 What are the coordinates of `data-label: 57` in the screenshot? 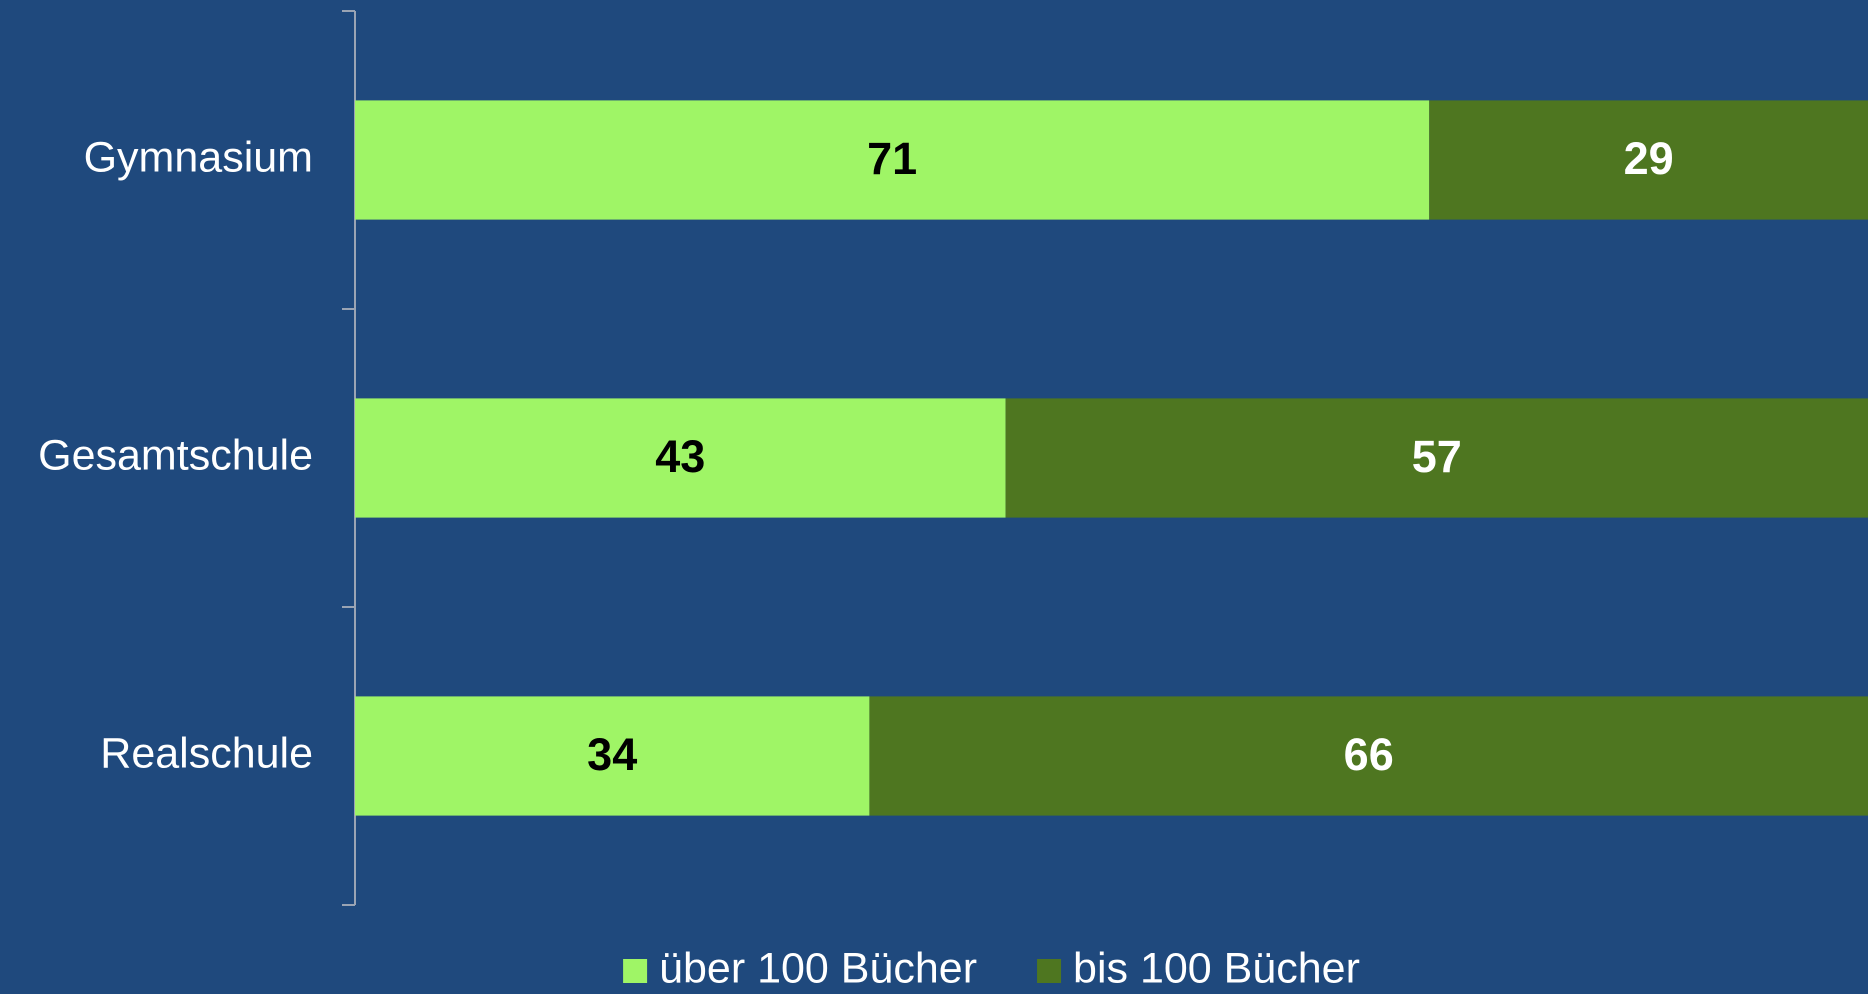 It's located at (1437, 456).